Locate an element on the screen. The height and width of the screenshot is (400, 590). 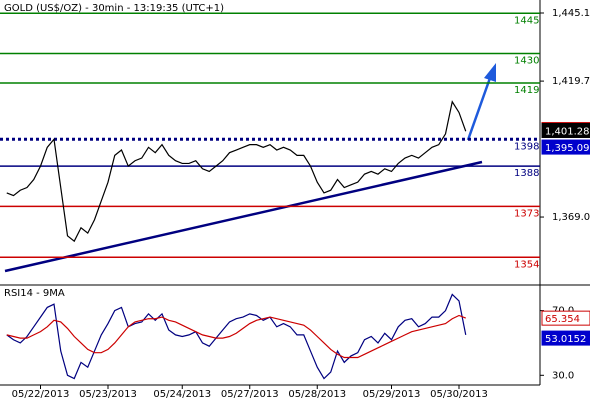
arrow-head is located at coordinates (490, 72).